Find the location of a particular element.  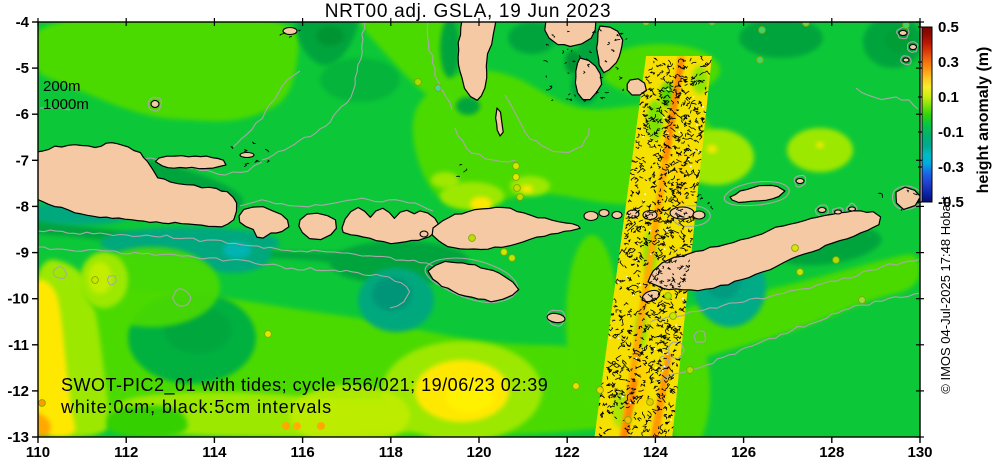

svg-text: -10 is located at coordinates (18, 299).